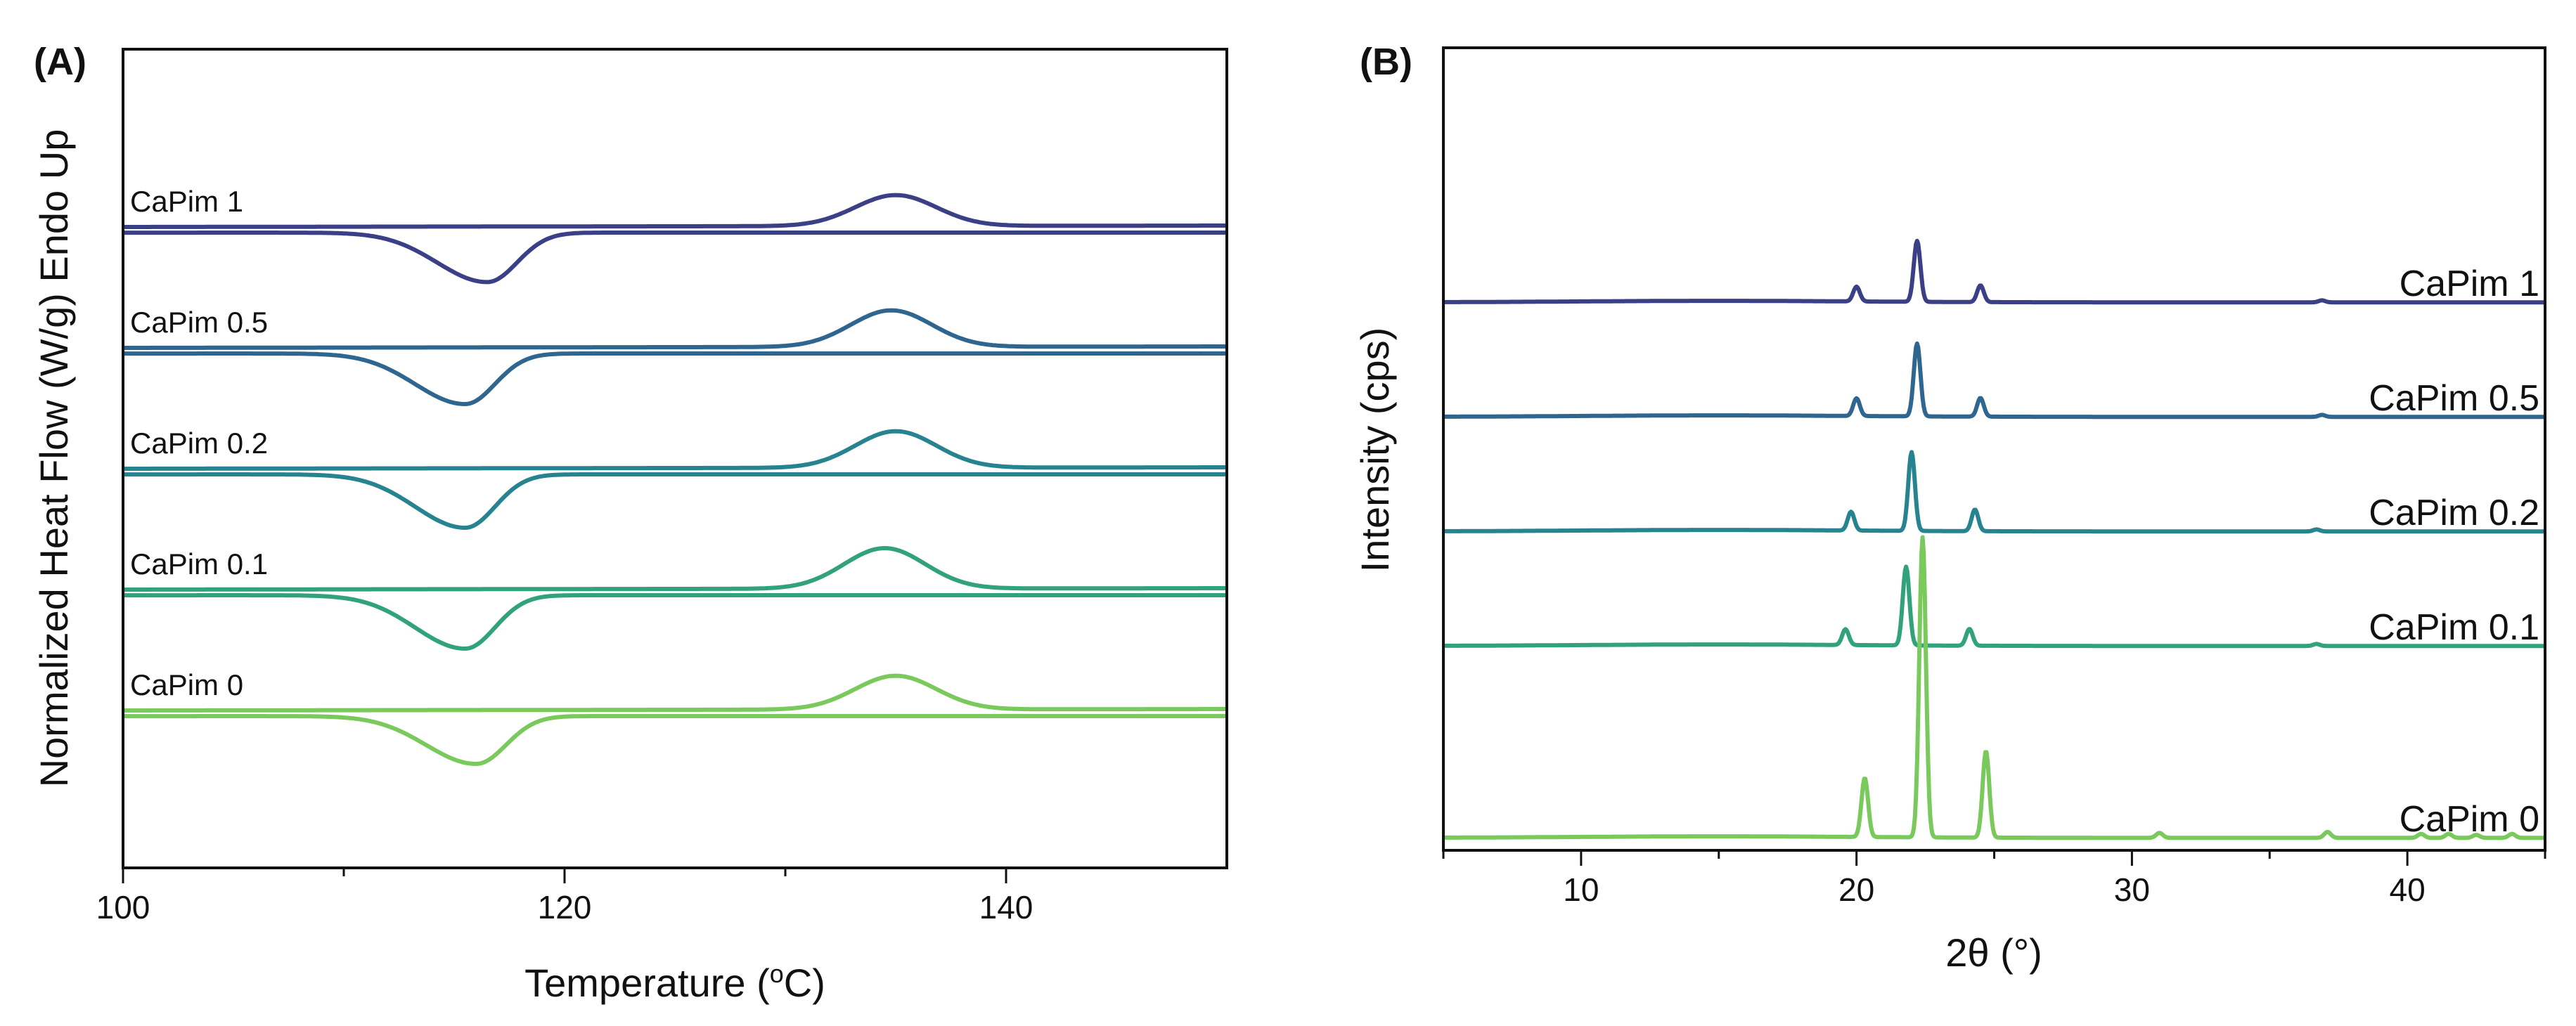 The image size is (2576, 1026). Describe the element at coordinates (804, 983) in the screenshot. I see `panel-a-xlabel-end: C)` at that location.